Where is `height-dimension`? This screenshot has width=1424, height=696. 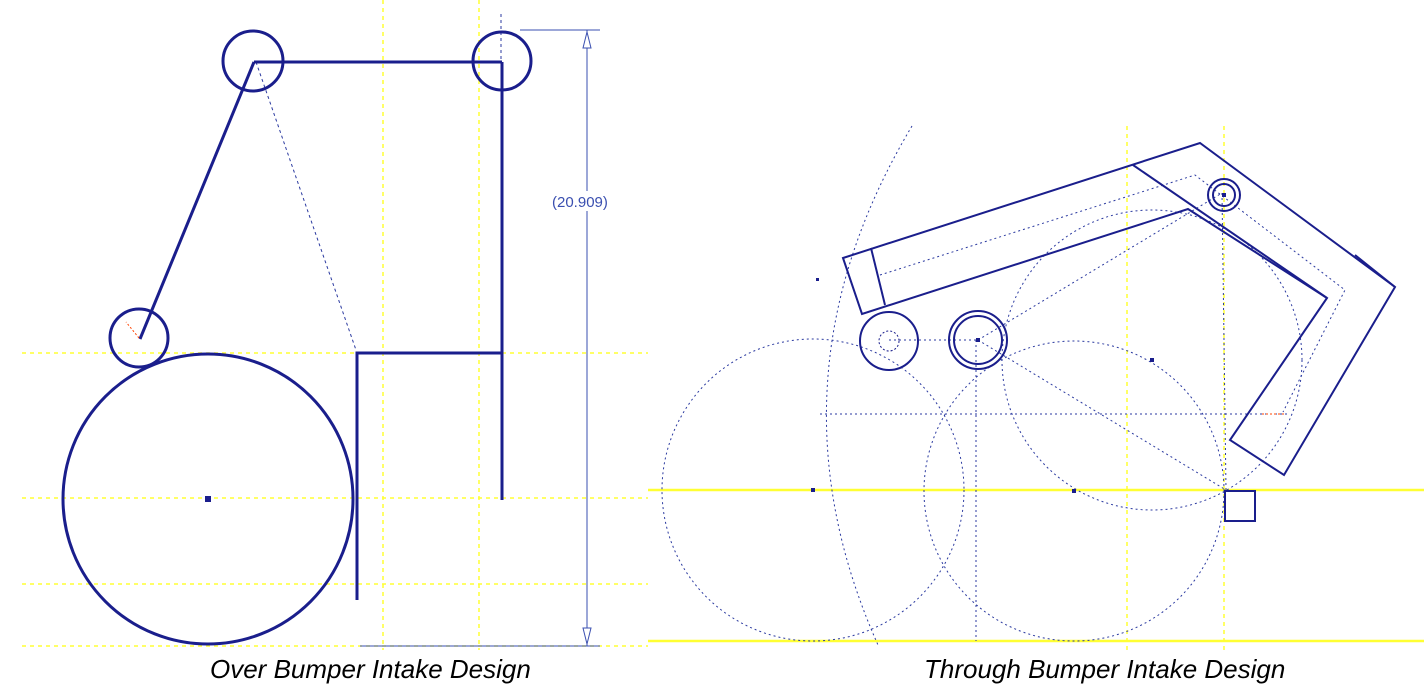 height-dimension is located at coordinates (560, 337).